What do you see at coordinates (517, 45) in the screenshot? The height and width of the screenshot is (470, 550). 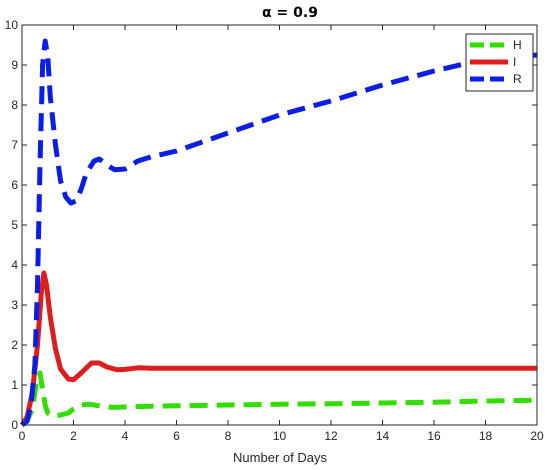 I see `legend-label-h: H` at bounding box center [517, 45].